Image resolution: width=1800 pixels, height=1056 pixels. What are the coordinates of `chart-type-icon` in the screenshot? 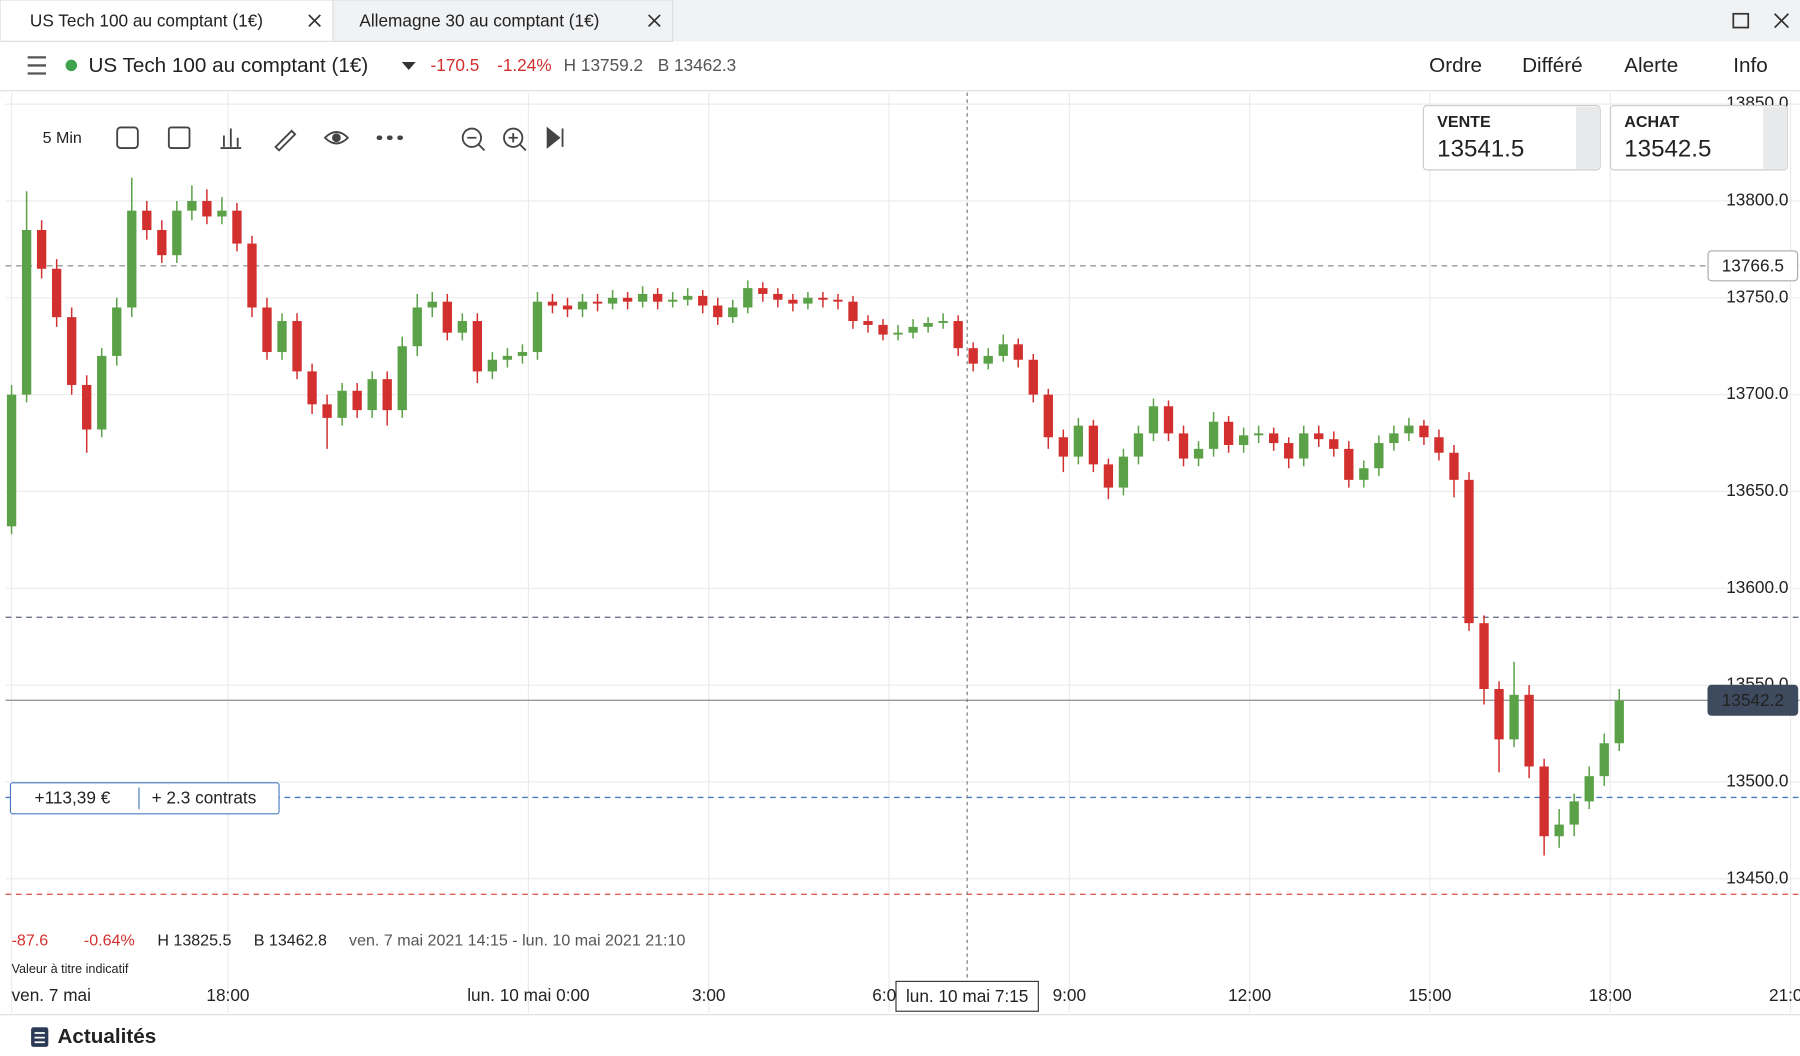 It's located at (179, 137).